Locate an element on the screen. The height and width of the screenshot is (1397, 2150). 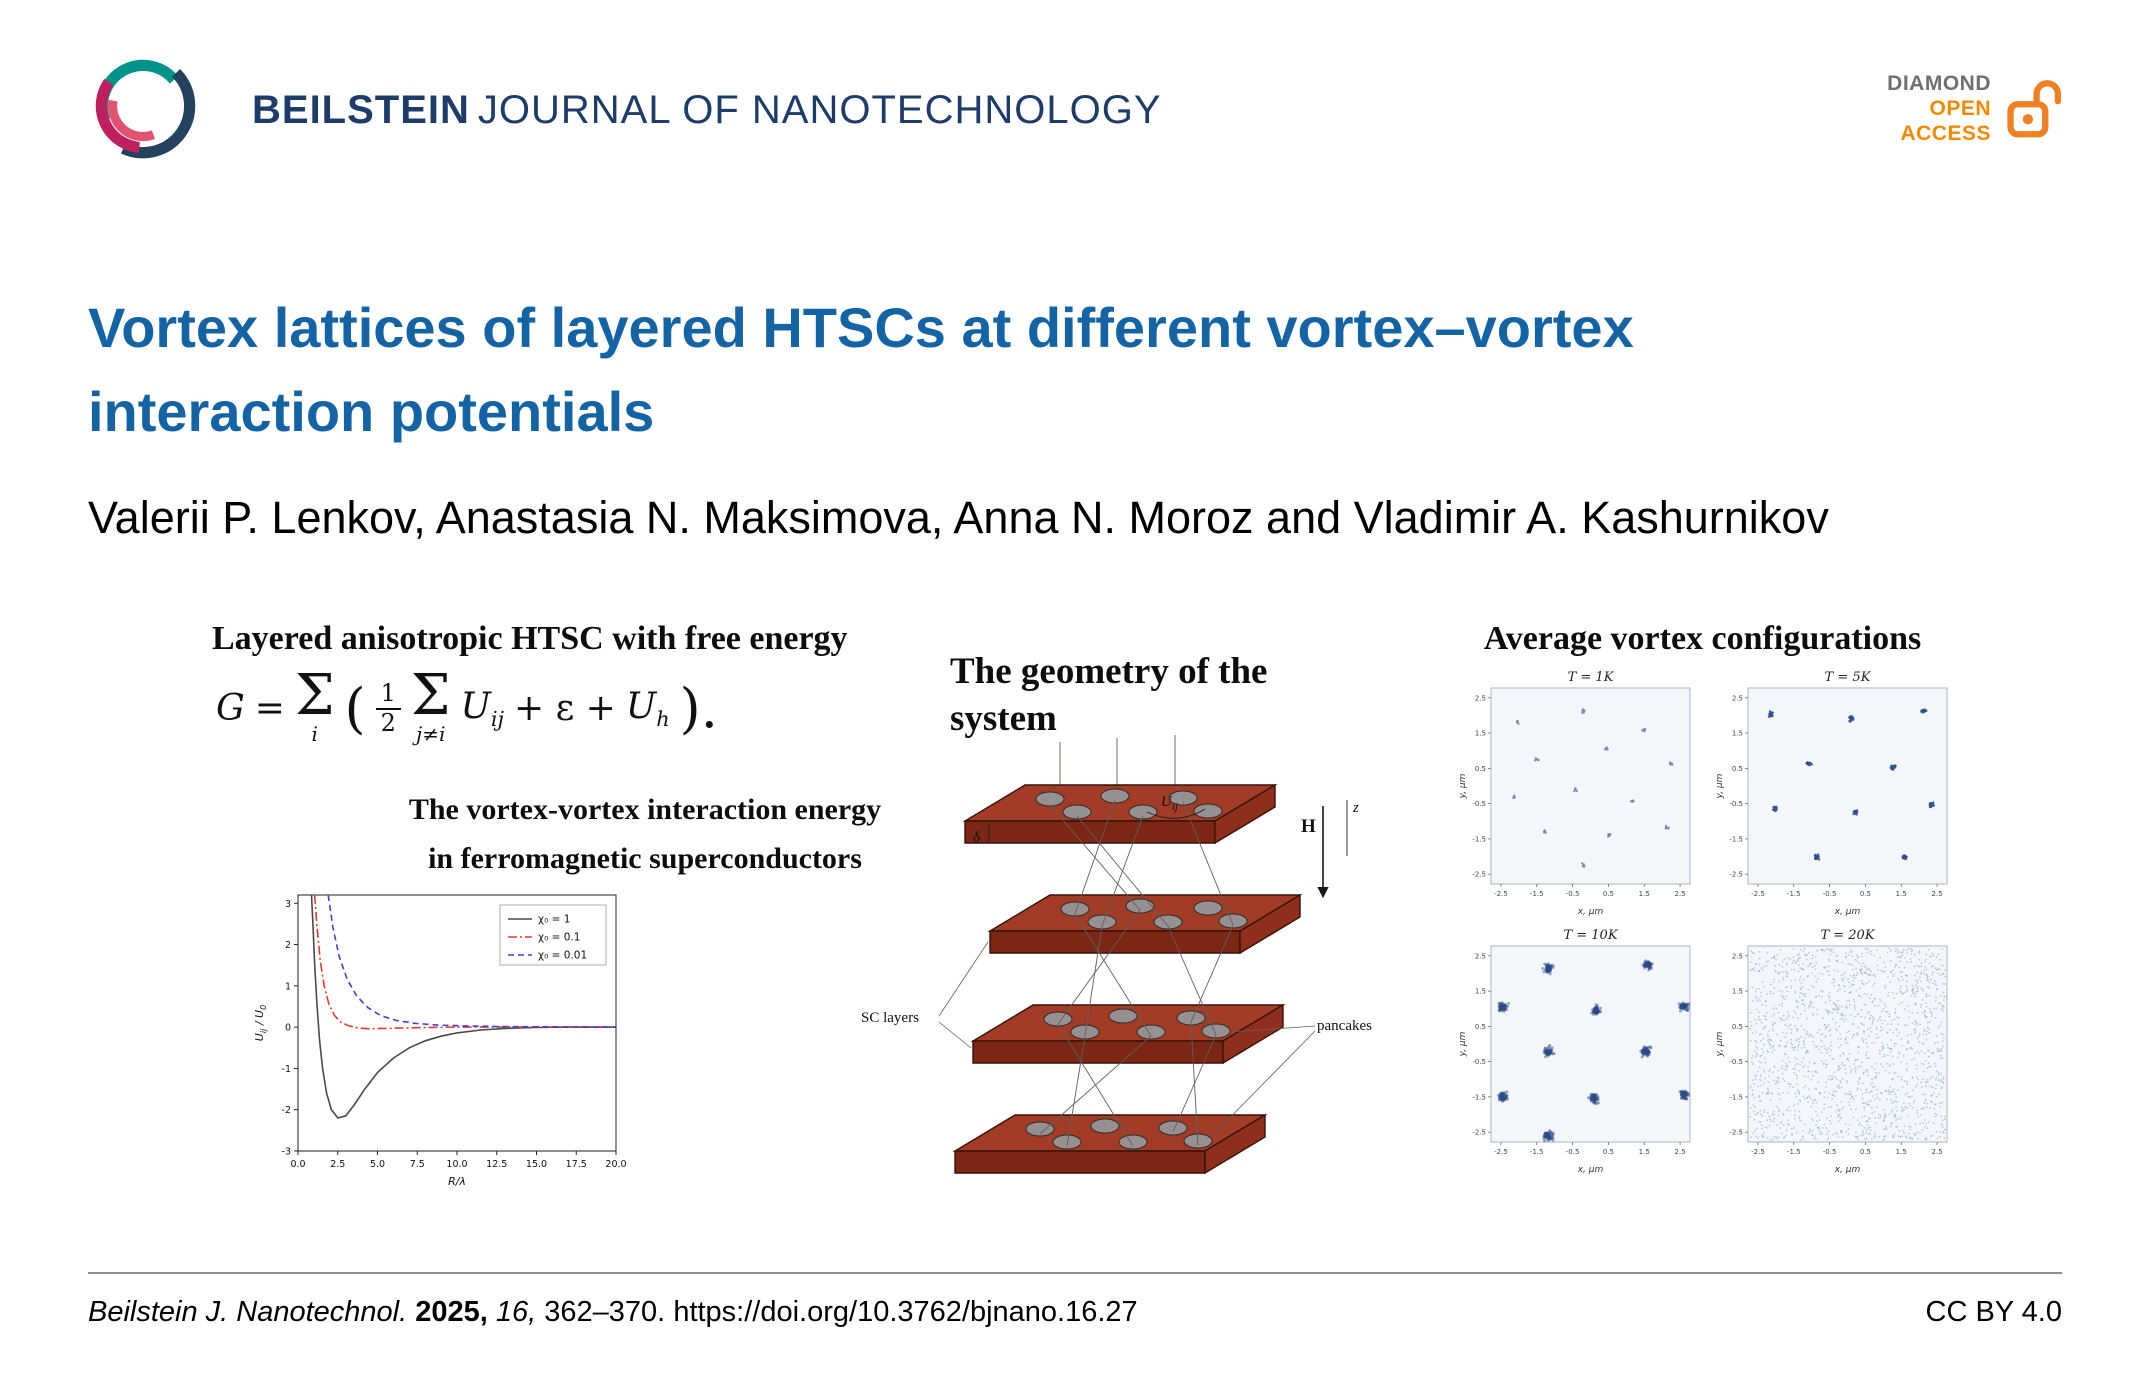
geometry-diagram: H z Uij δ SC layers pancakes is located at coordinates (1116, 954).